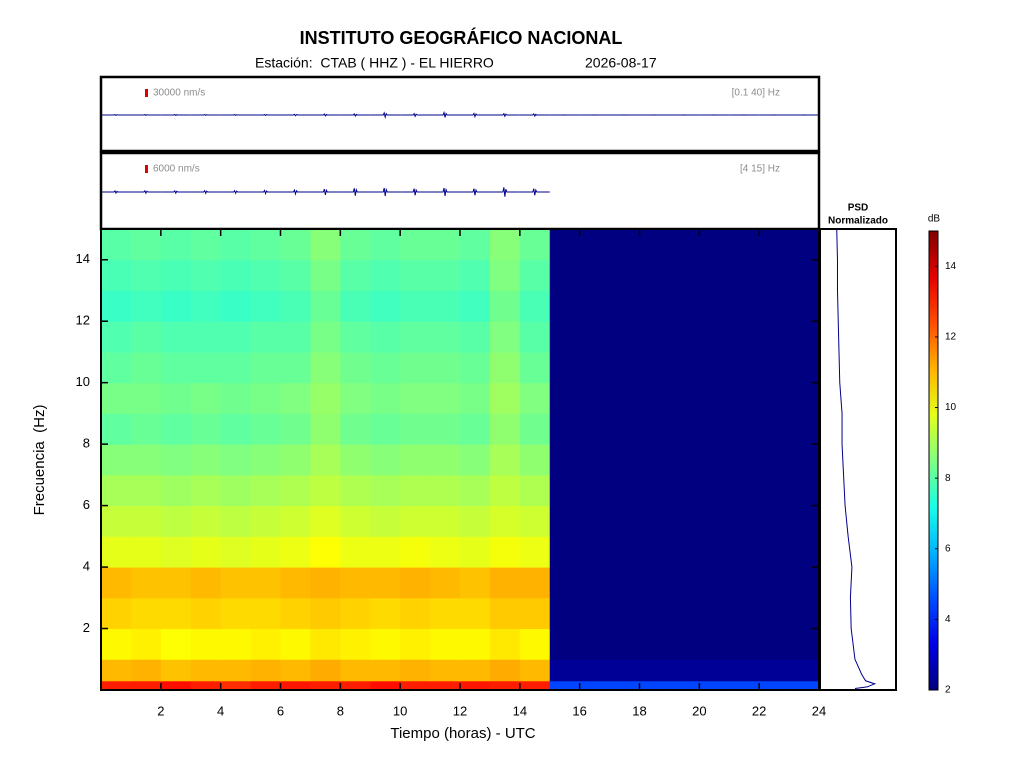 This screenshot has width=1024, height=773. What do you see at coordinates (951, 407) in the screenshot?
I see `colorbar-tick-label: 10` at bounding box center [951, 407].